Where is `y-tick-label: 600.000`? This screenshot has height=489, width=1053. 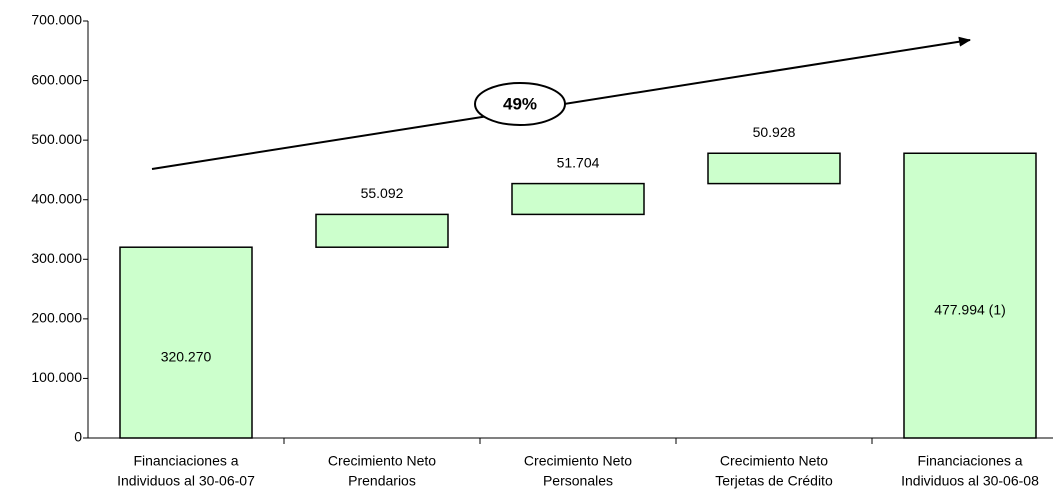 y-tick-label: 600.000 is located at coordinates (56, 79).